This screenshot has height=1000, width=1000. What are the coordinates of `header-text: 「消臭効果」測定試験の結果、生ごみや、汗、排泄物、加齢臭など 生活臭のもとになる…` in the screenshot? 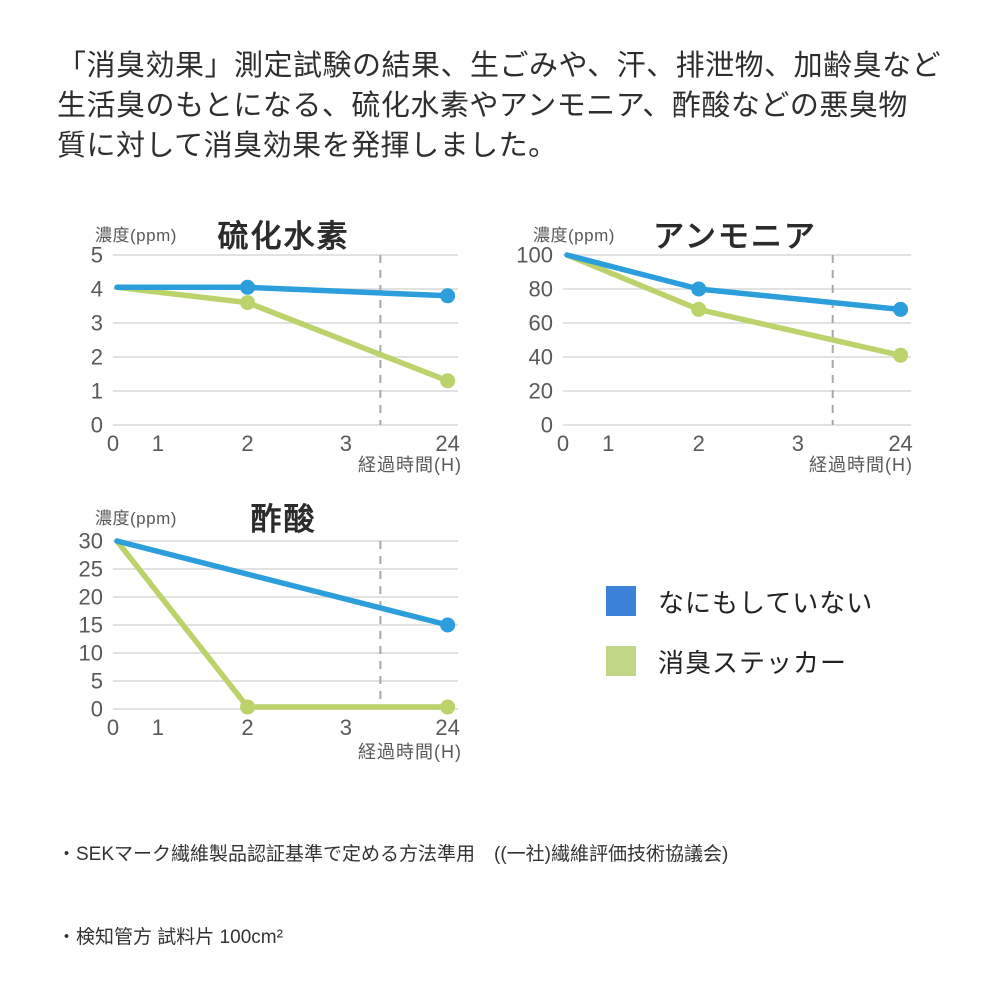 It's located at (507, 106).